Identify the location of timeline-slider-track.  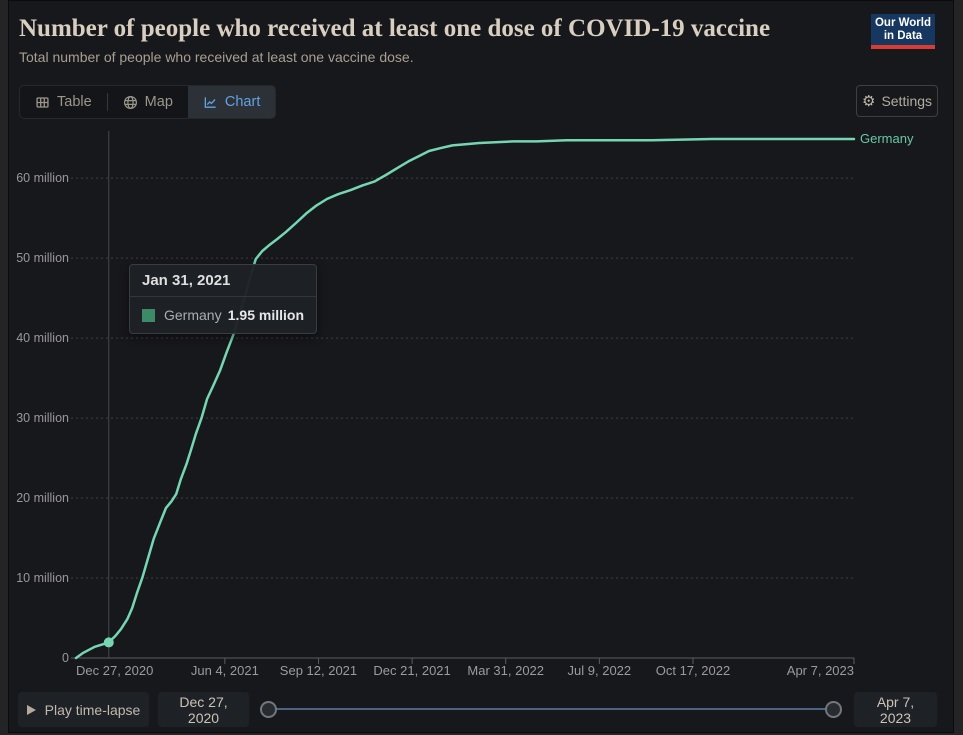
(550, 709).